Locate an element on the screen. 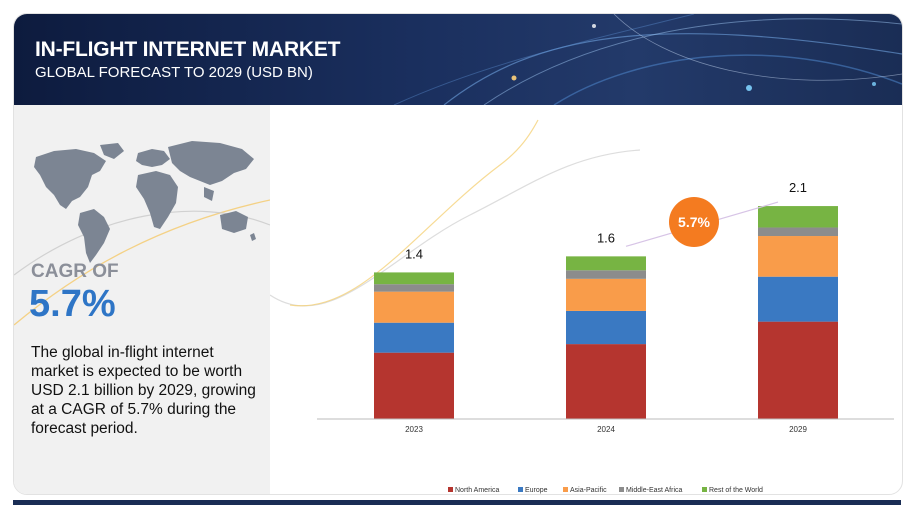 The height and width of the screenshot is (505, 913). cagr-value: 5.7% is located at coordinates (72, 304).